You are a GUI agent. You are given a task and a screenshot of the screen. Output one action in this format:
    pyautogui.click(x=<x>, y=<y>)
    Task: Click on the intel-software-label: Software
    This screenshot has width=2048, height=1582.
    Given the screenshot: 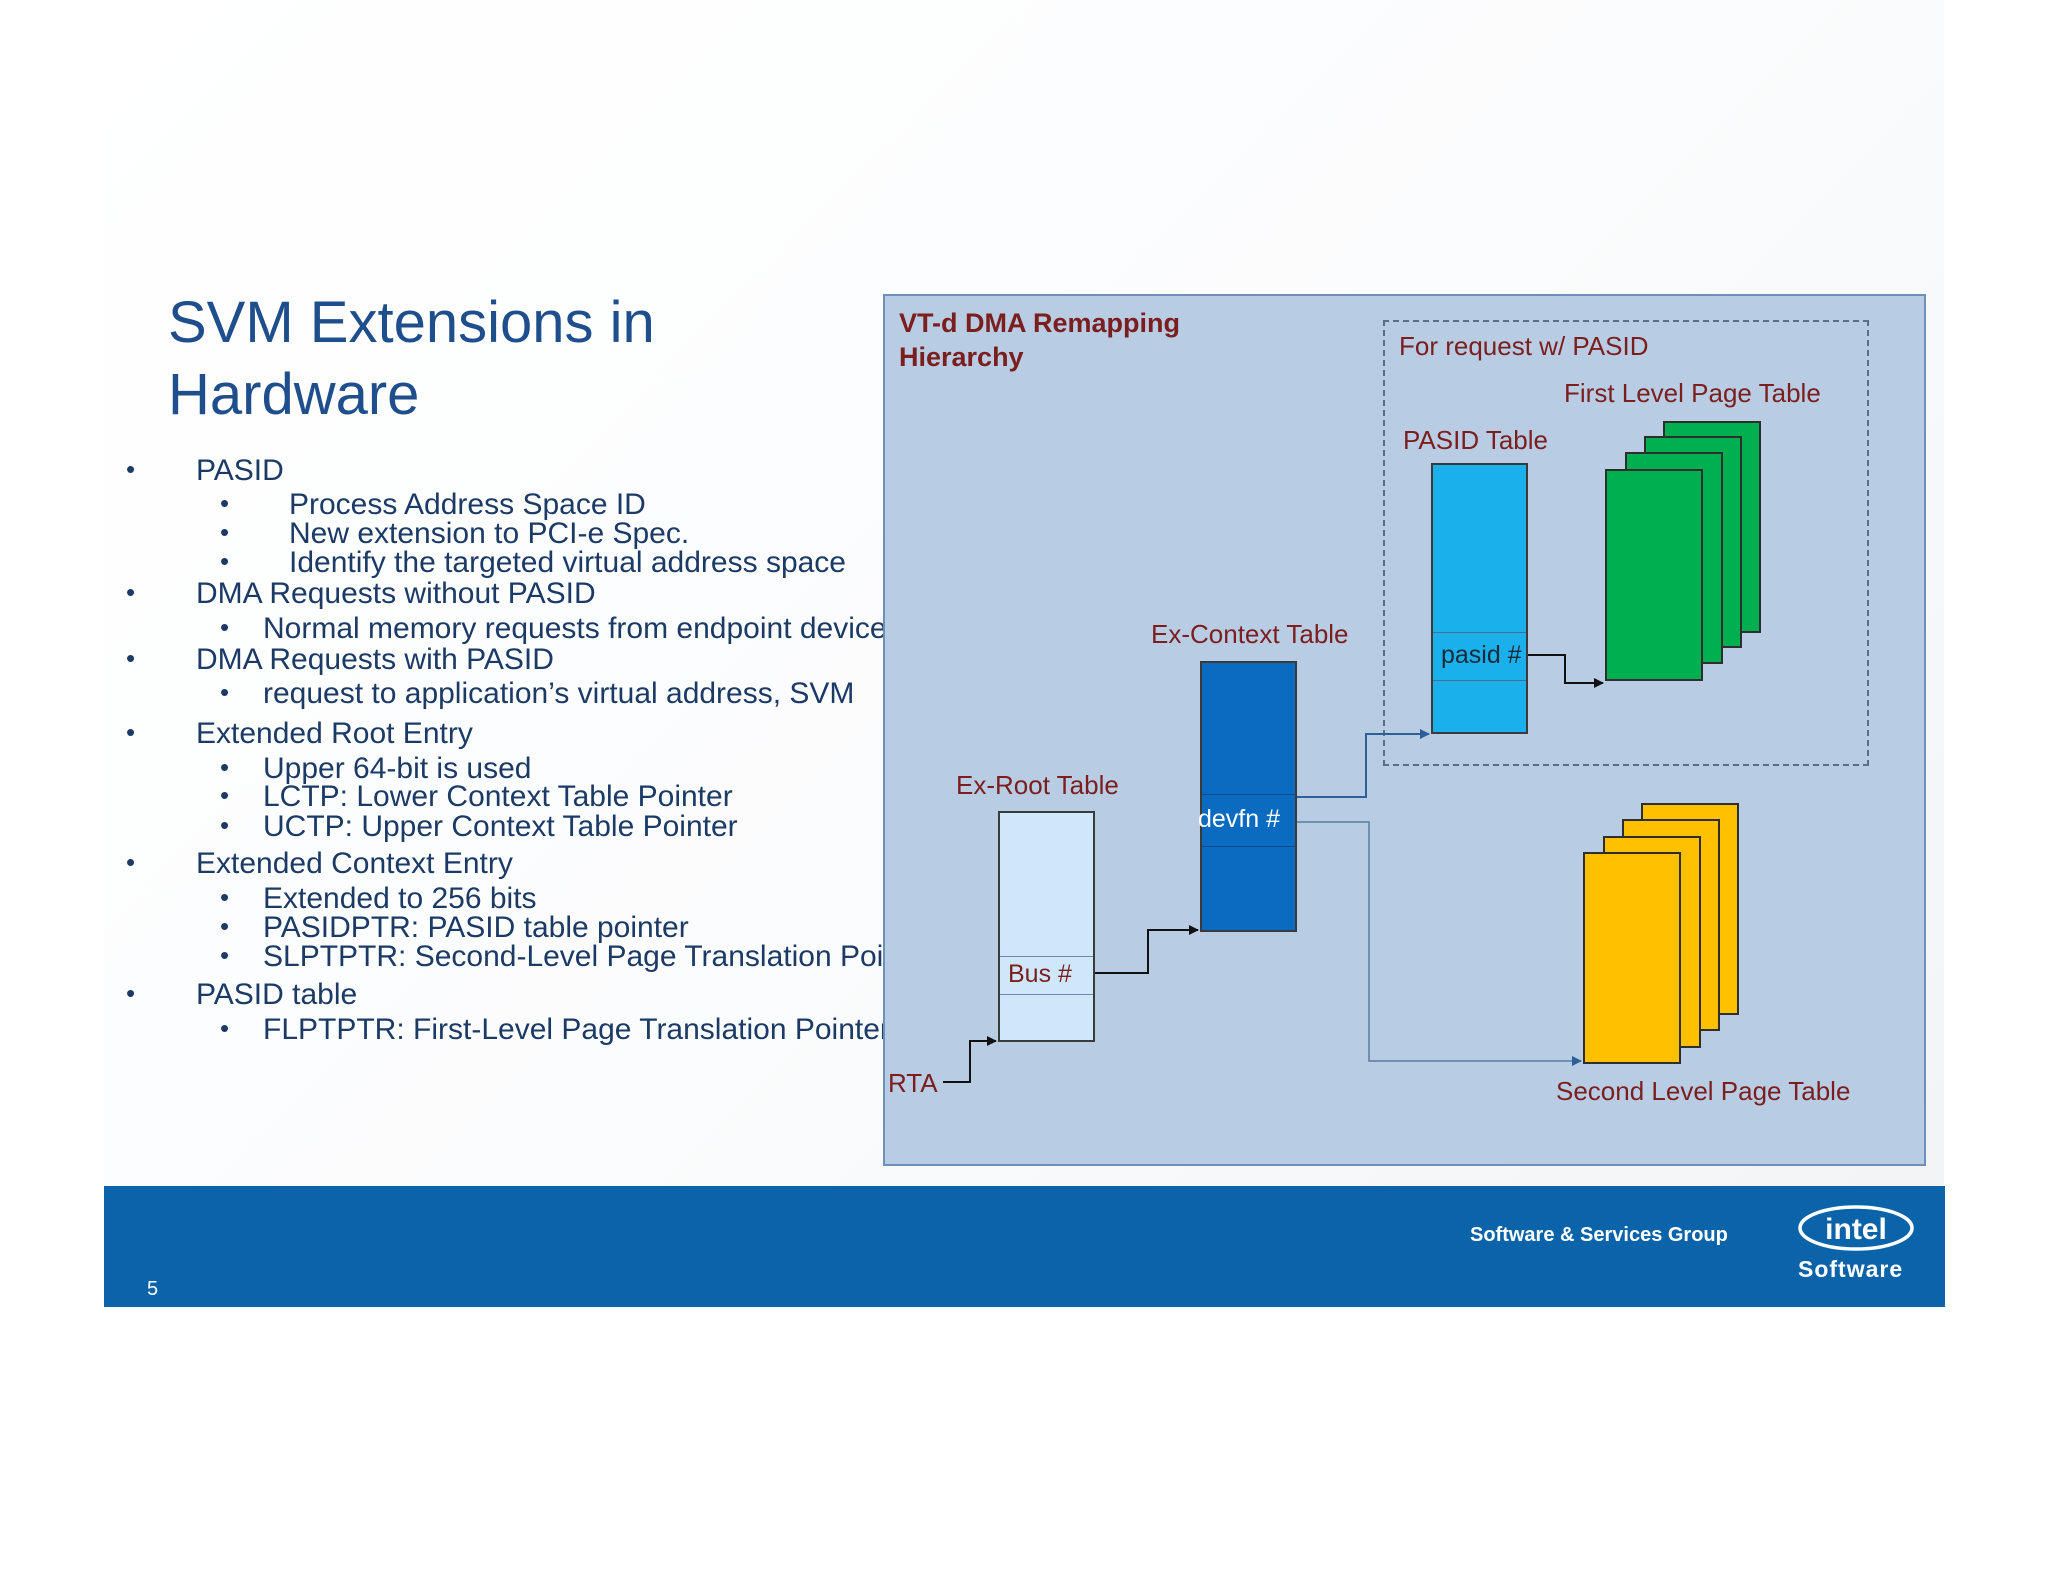 What is the action you would take?
    pyautogui.click(x=1851, y=1269)
    